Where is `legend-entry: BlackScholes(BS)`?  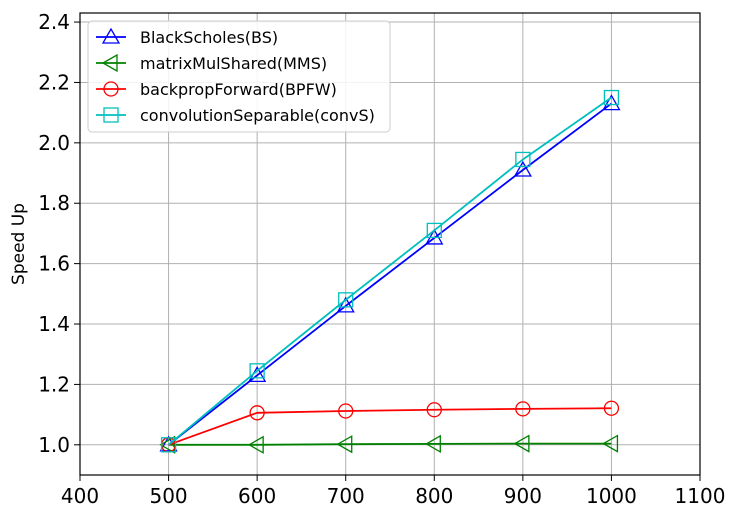 legend-entry: BlackScholes(BS) is located at coordinates (187, 37).